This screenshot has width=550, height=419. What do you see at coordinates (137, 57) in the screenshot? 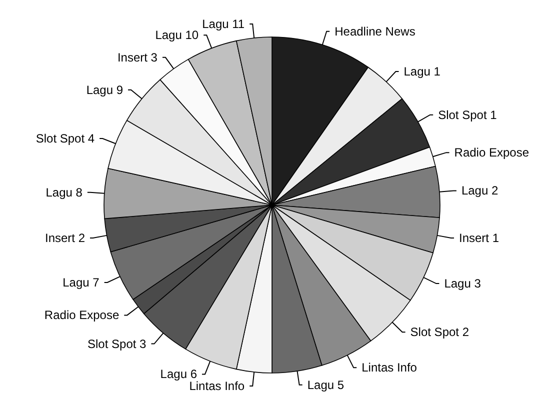
I see `slice-label: Insert 3` at bounding box center [137, 57].